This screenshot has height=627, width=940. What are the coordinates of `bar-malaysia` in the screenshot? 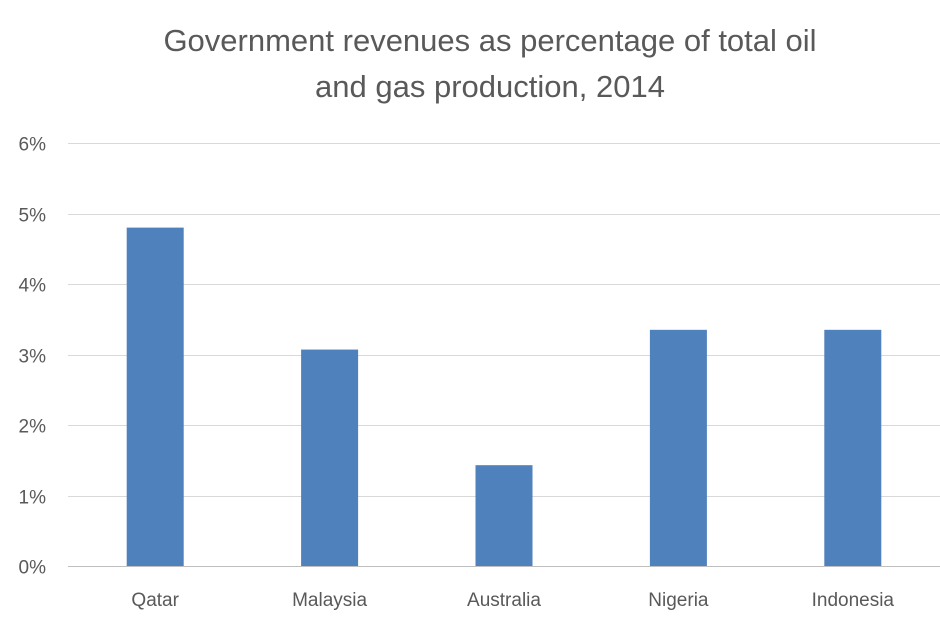 It's located at (330, 457).